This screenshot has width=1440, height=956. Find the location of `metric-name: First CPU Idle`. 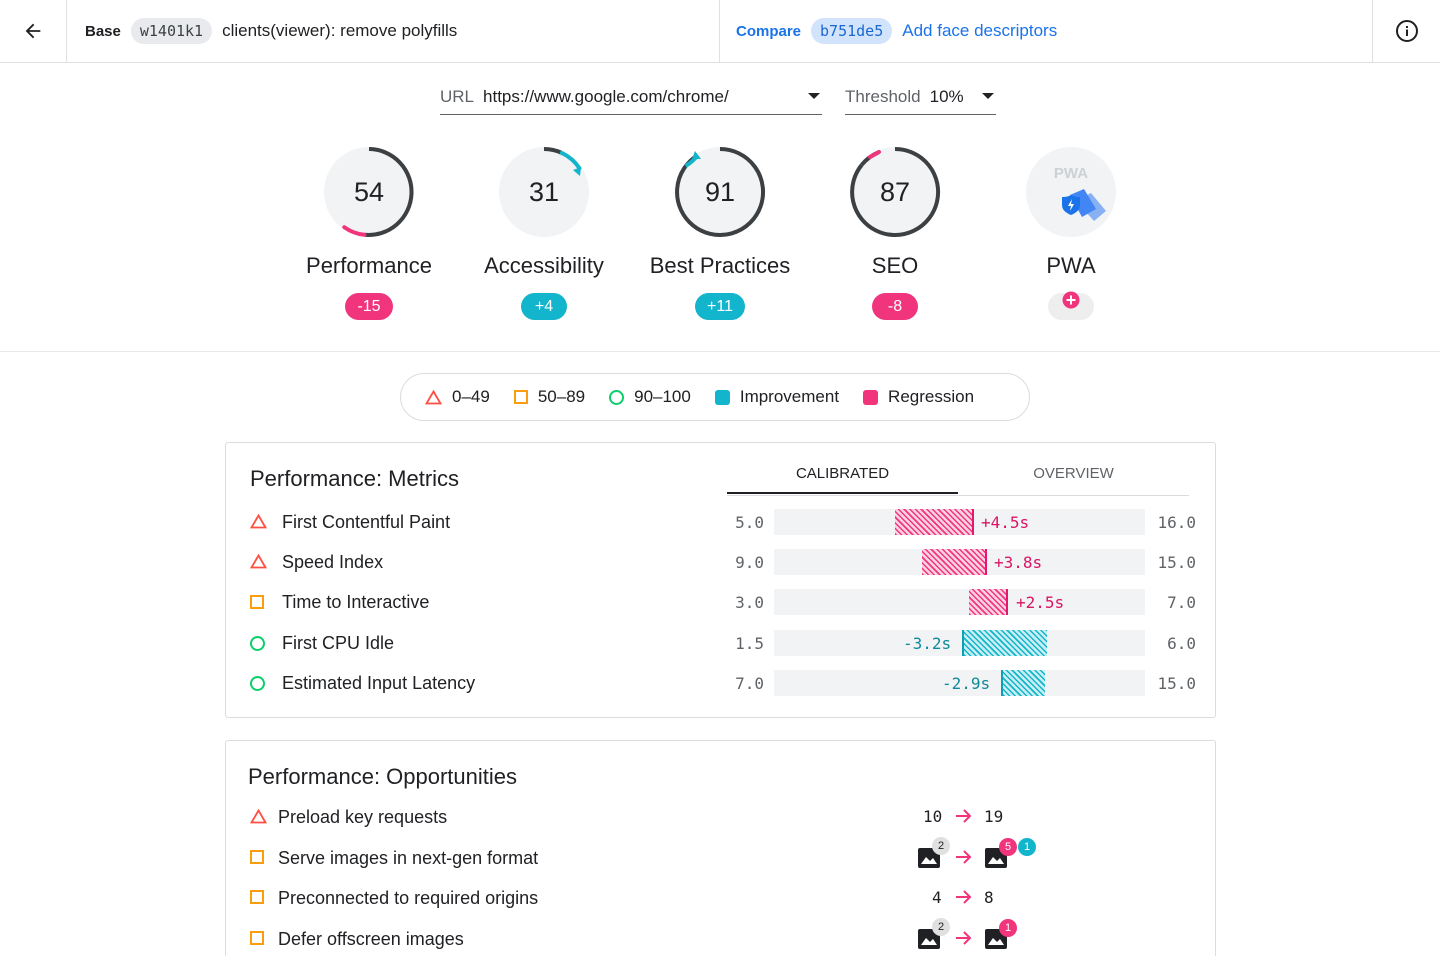

metric-name: First CPU Idle is located at coordinates (338, 643).